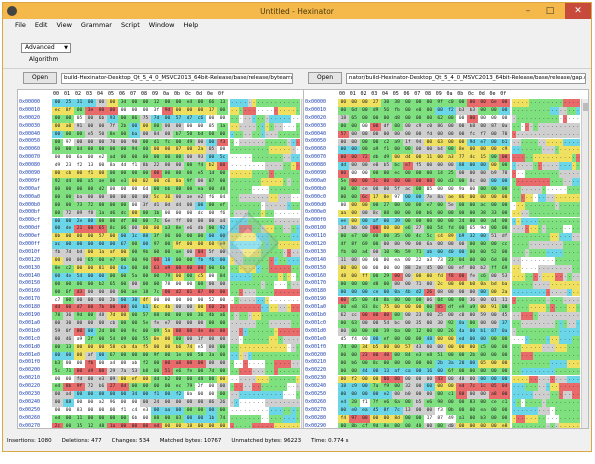 The height and width of the screenshot is (464, 595). What do you see at coordinates (134, 118) in the screenshot?
I see `hex-byte: 86` at bounding box center [134, 118].